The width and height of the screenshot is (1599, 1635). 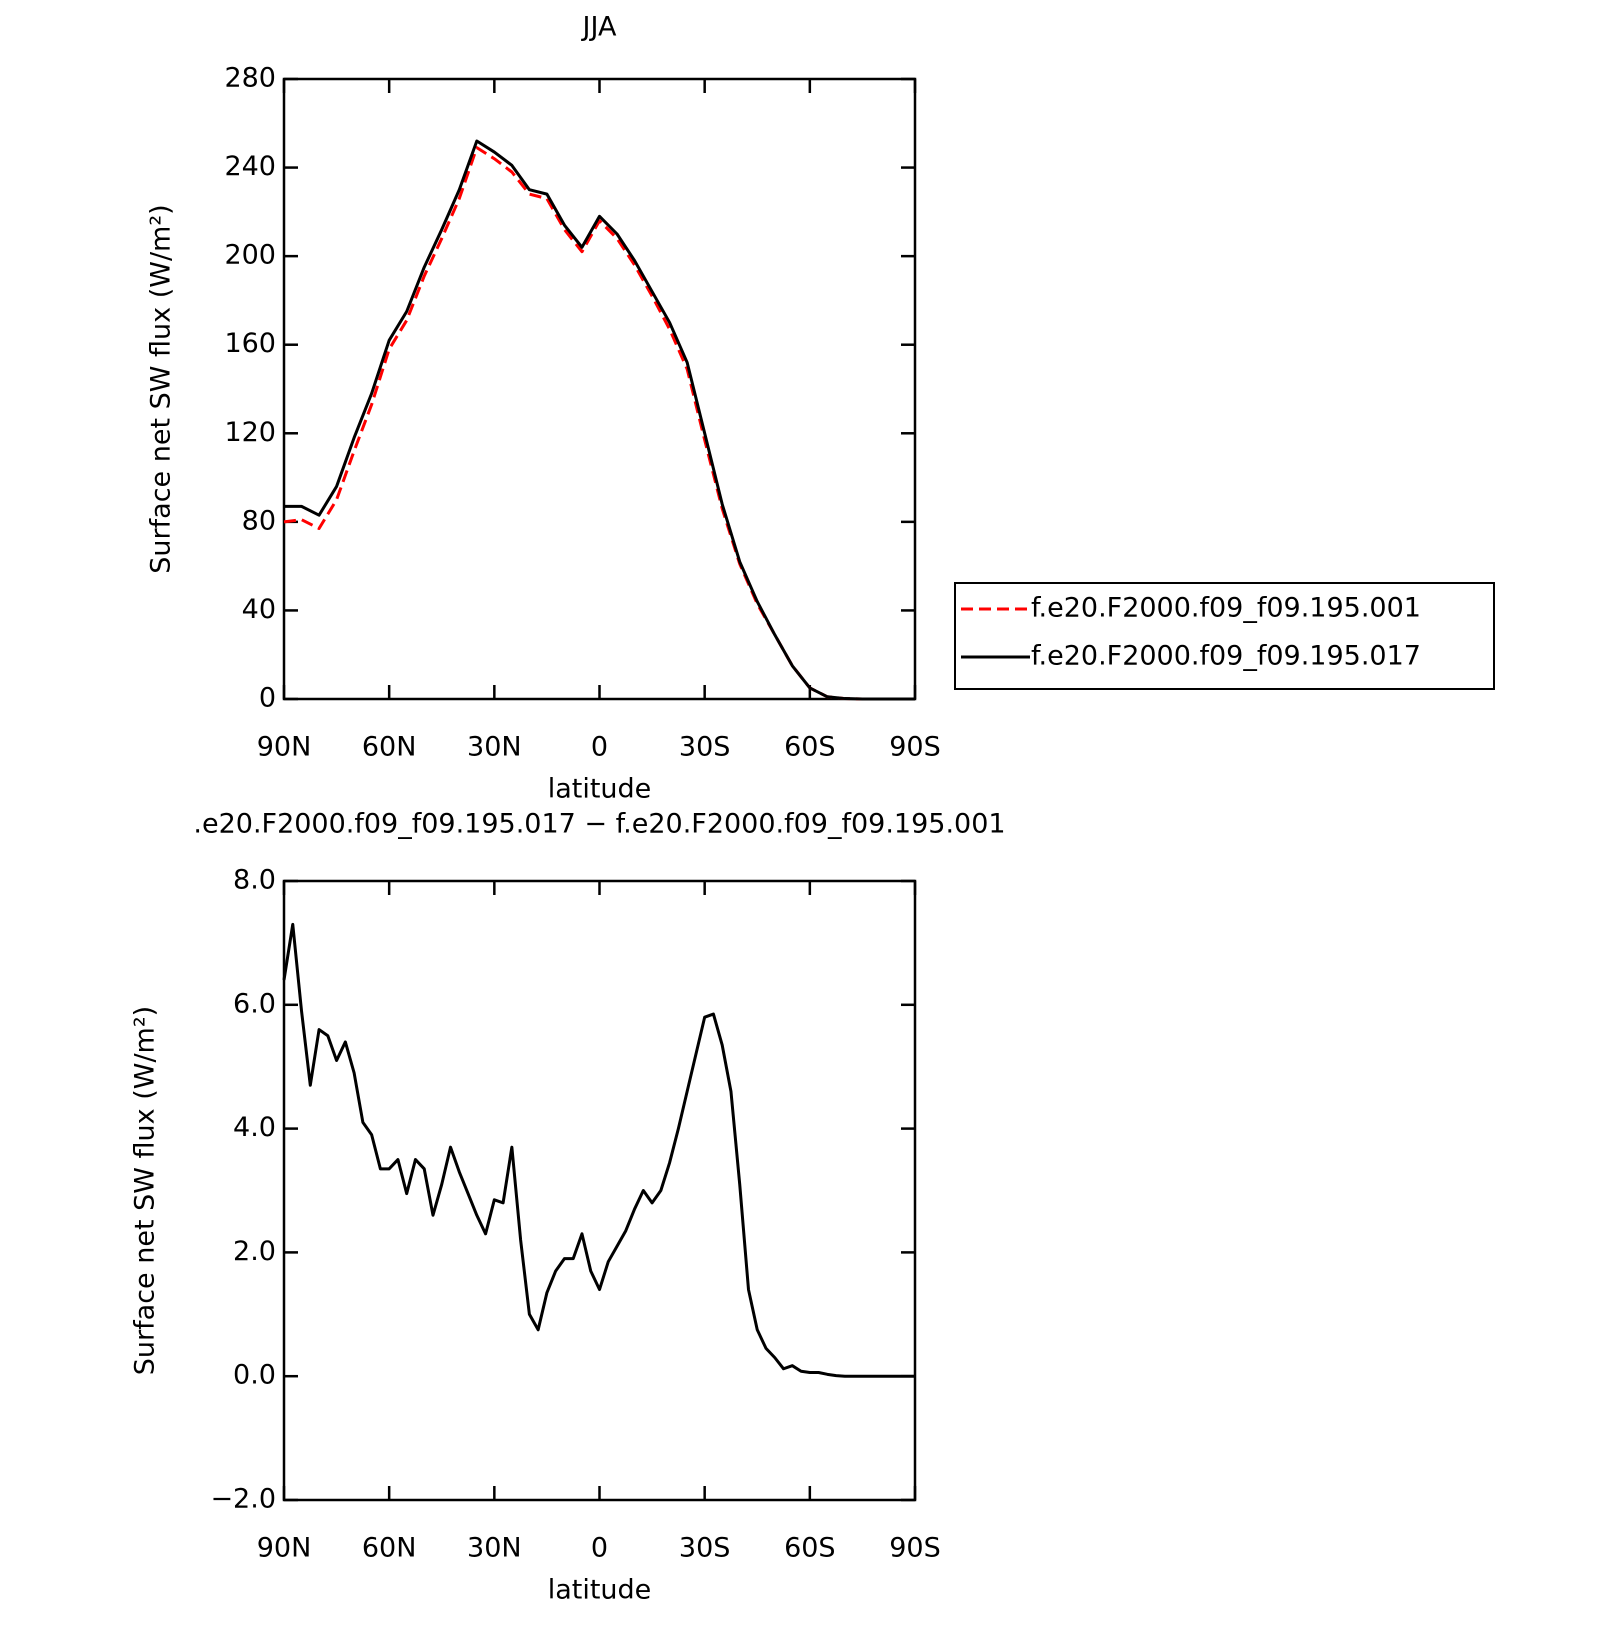 I want to click on legend-label: f.e20.F2000.f09_f09.195.001, so click(x=1226, y=608).